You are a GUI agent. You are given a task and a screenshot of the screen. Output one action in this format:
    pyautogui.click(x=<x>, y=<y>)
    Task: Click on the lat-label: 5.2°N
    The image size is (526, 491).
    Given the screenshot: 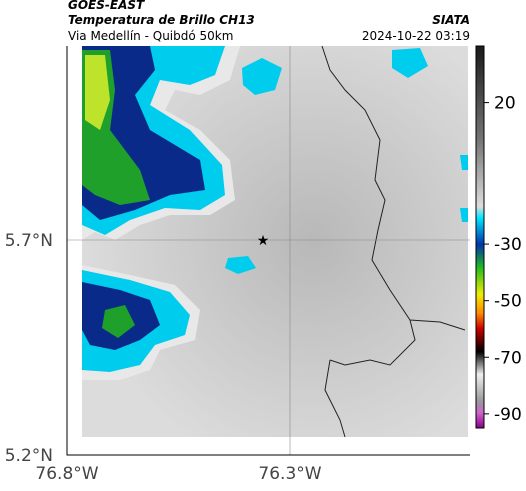 What is the action you would take?
    pyautogui.click(x=29, y=456)
    